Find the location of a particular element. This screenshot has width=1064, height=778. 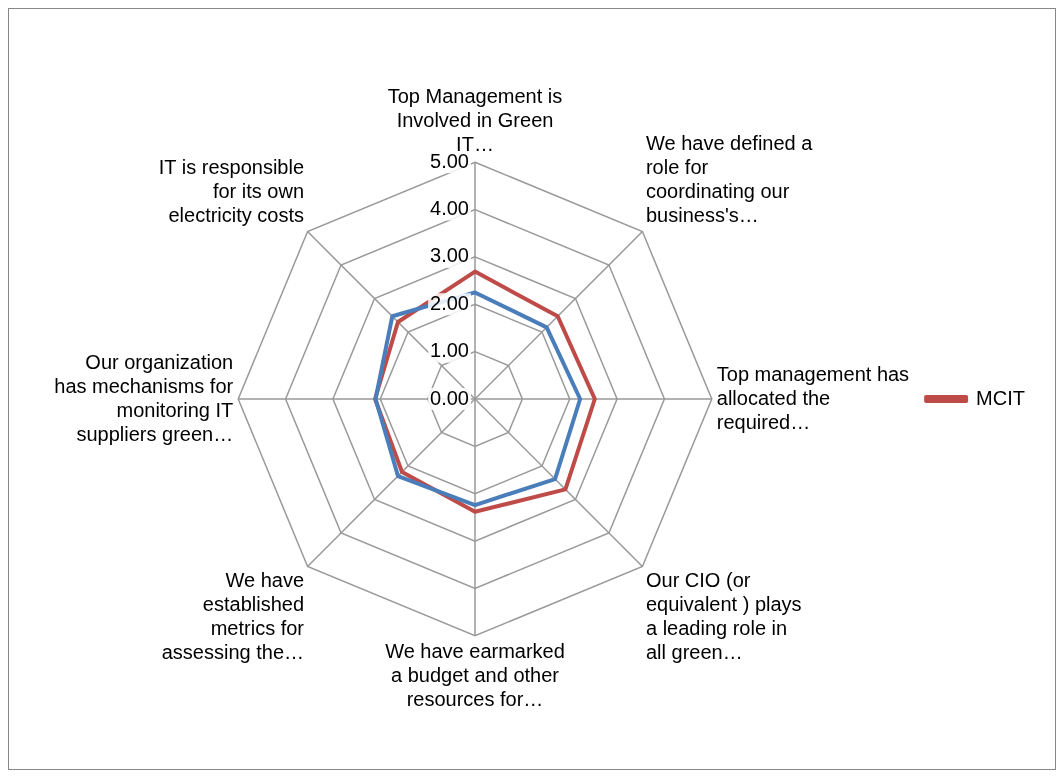

y-tick-label: 2.00 is located at coordinates (449, 302).